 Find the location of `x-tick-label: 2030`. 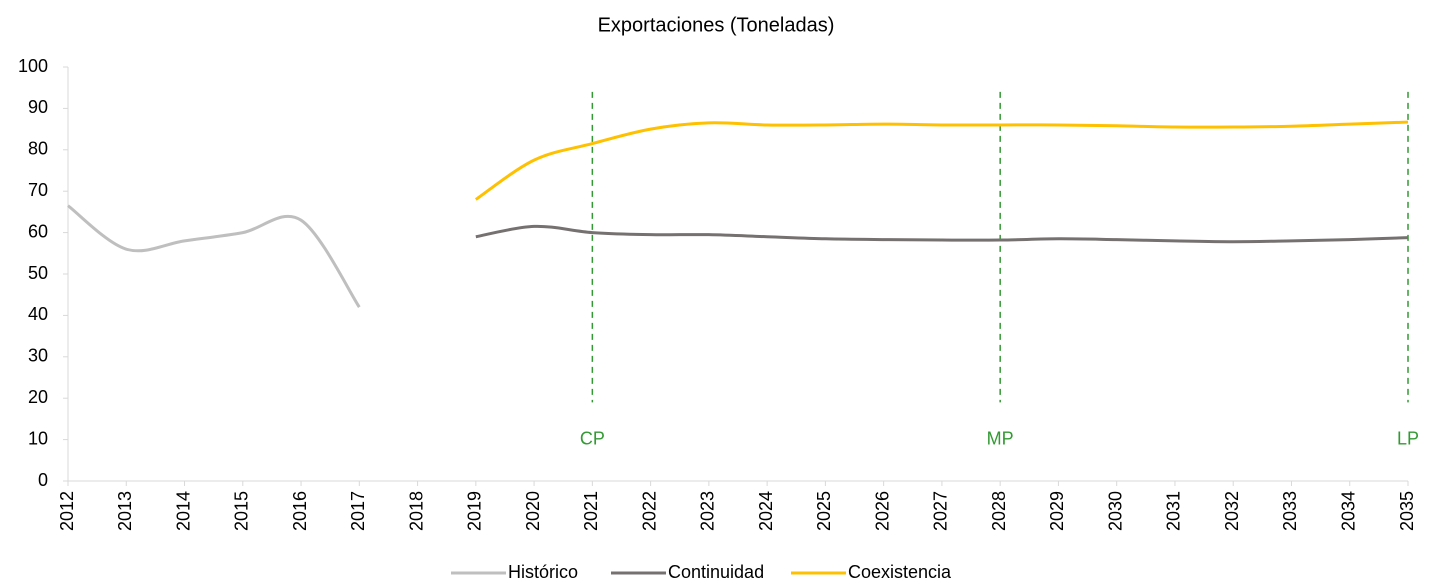

x-tick-label: 2030 is located at coordinates (1115, 511).